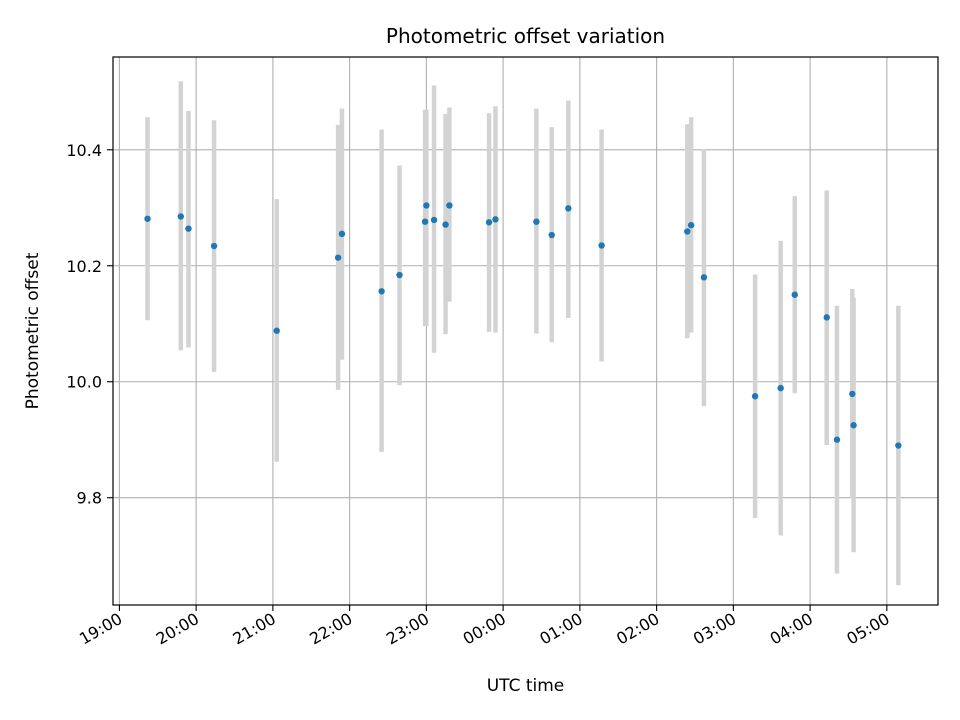 Image resolution: width=960 pixels, height=720 pixels. I want to click on x-tick-label: 21:00, so click(253, 629).